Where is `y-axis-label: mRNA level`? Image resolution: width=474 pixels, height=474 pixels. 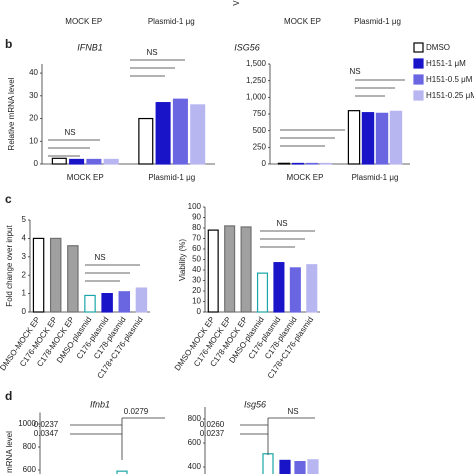
y-axis-label: mRNA level is located at coordinates (9, 452).